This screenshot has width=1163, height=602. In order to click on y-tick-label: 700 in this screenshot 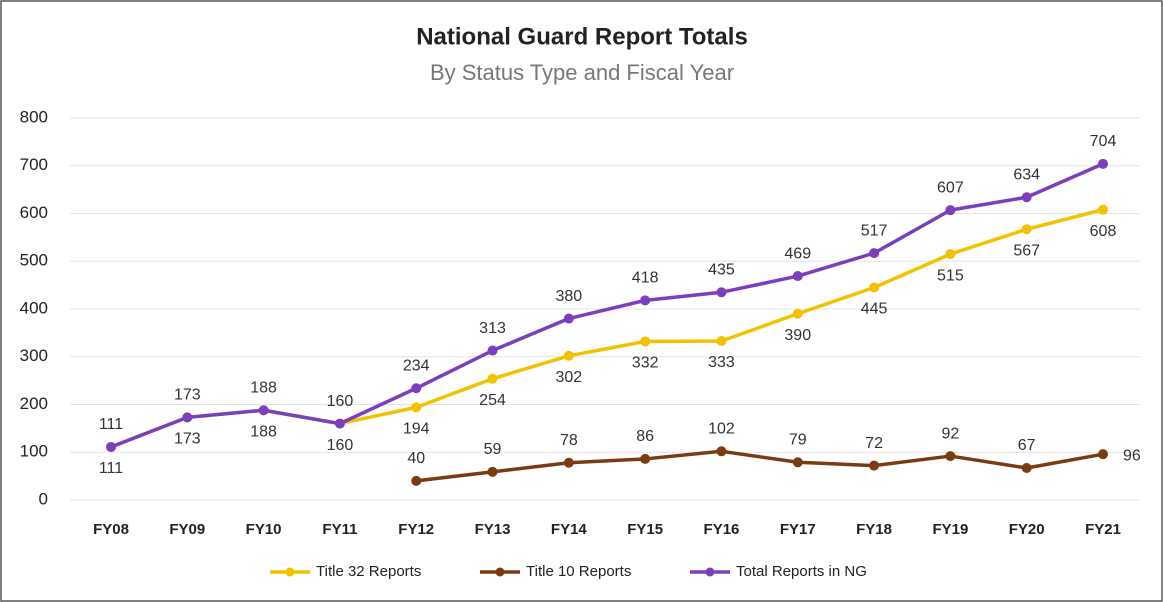, I will do `click(34, 164)`.